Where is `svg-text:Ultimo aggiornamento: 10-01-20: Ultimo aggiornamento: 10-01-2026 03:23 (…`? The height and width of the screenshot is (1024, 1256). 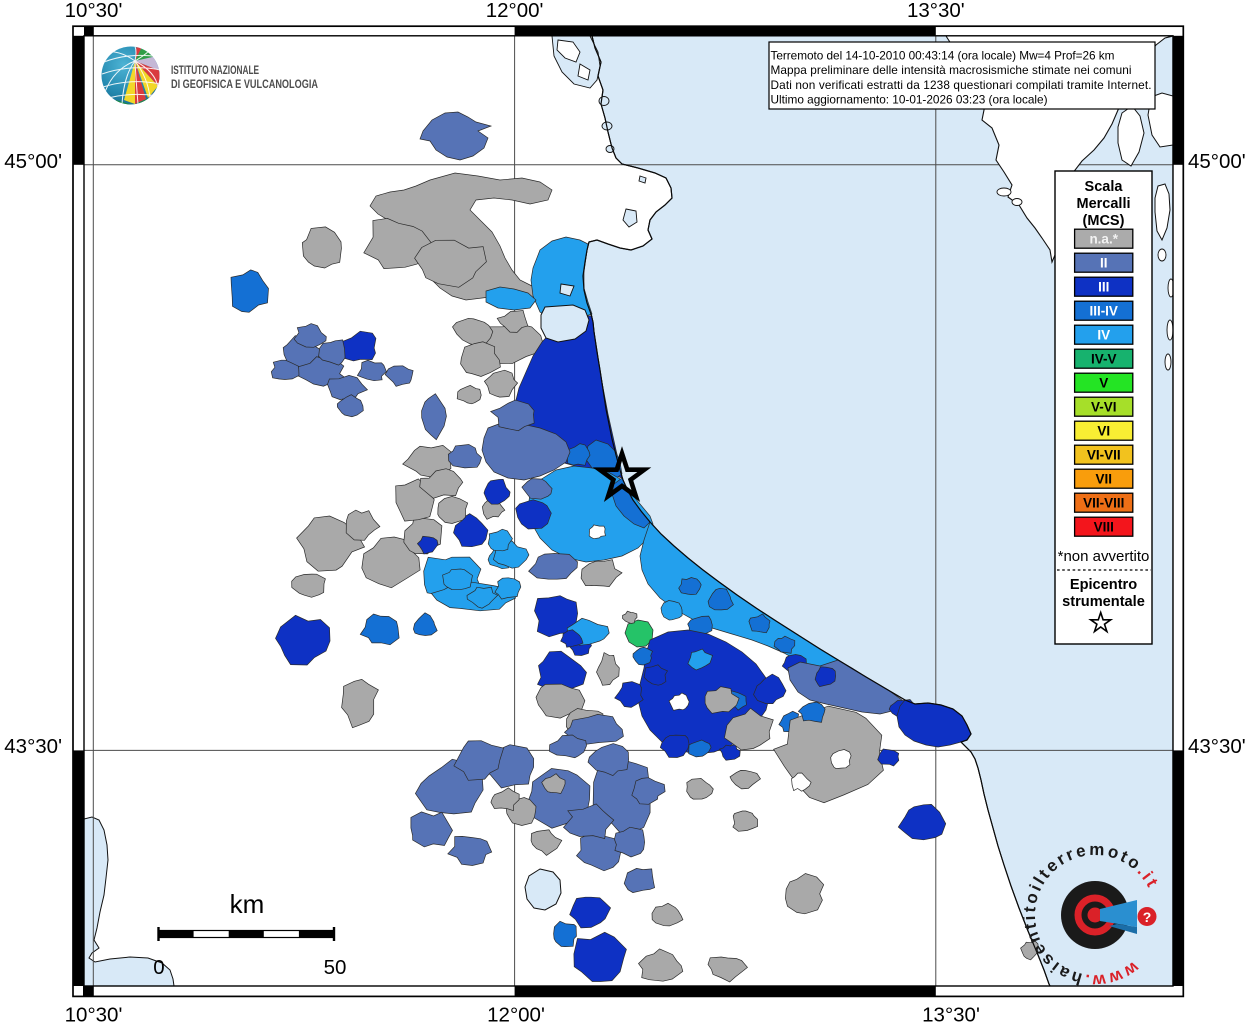 svg-text:Ultimo aggiornamento: 10-01-20: Ultimo aggiornamento: 10-01-2026 03:23 (… is located at coordinates (909, 100).